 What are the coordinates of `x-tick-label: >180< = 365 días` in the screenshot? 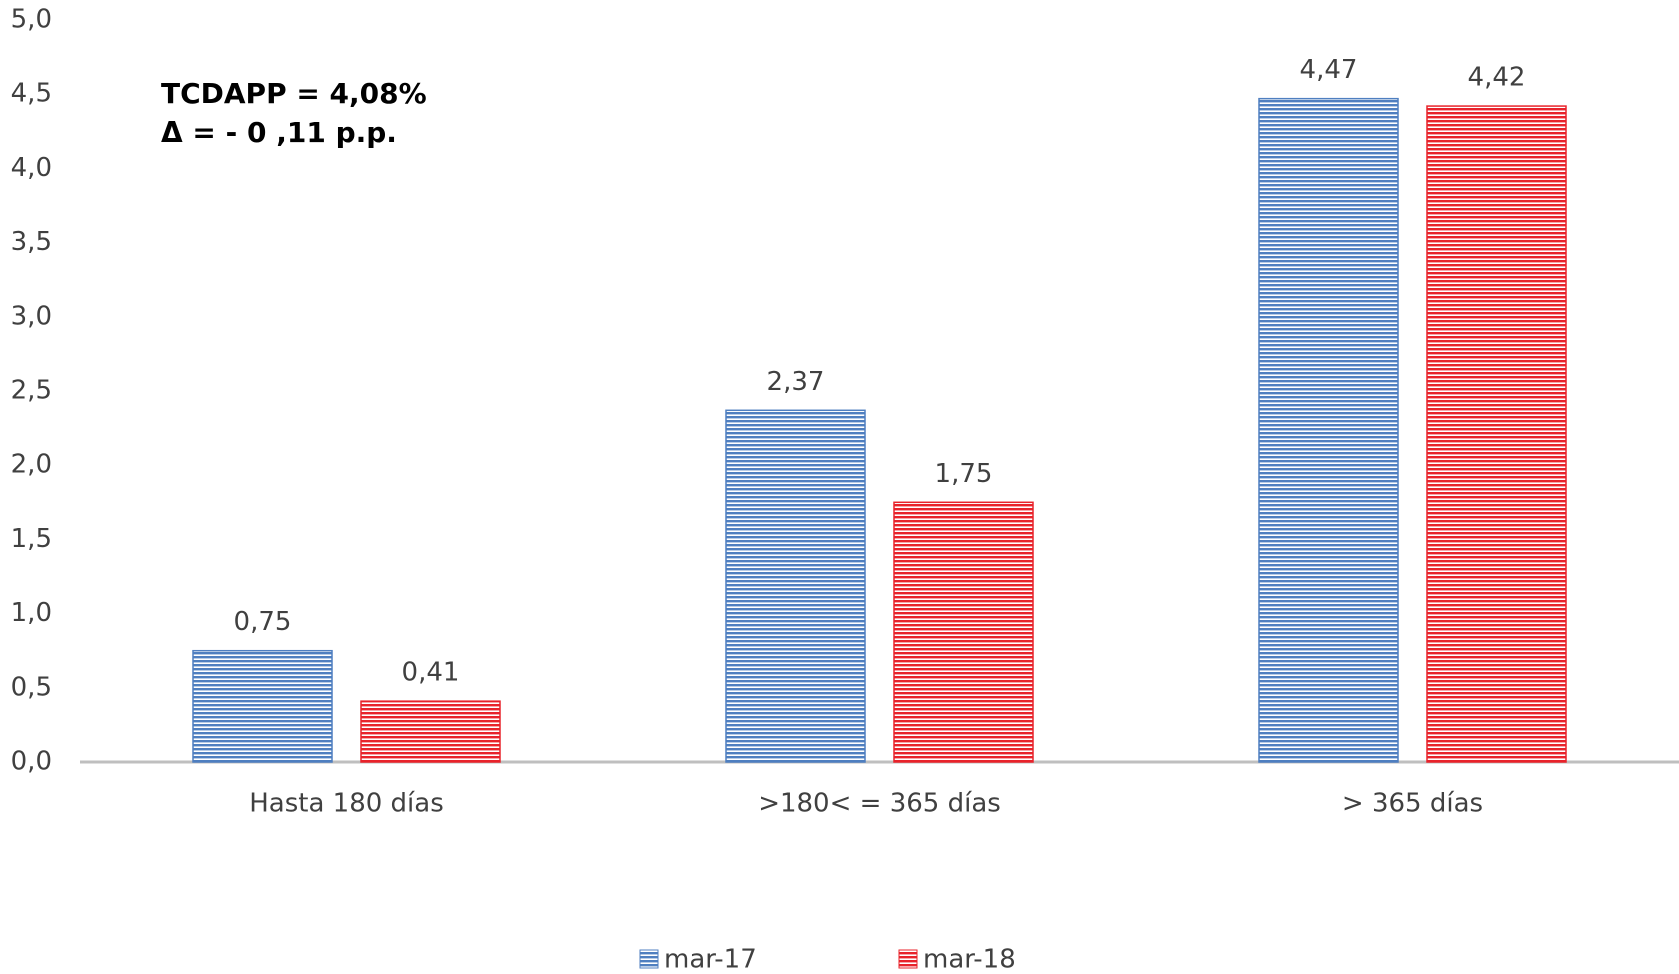 It's located at (879, 804).